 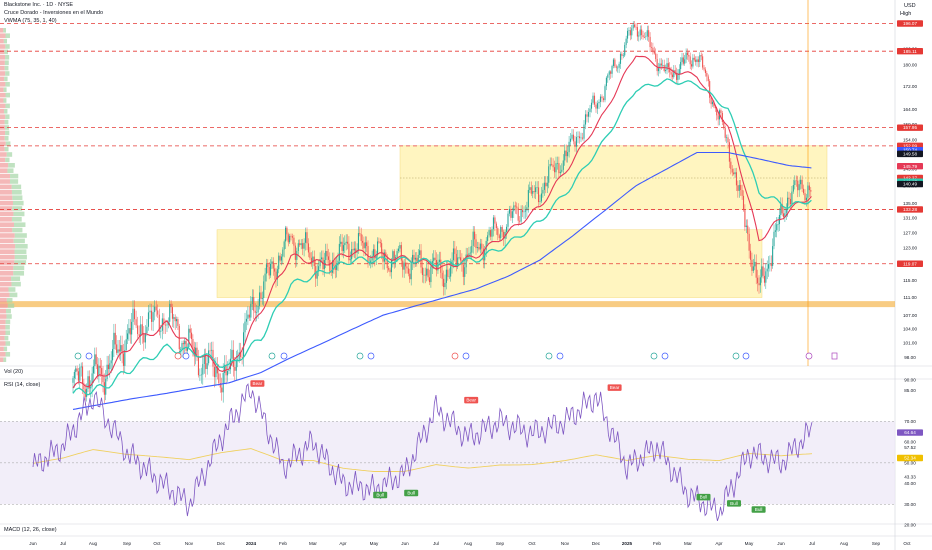 What do you see at coordinates (910, 6) in the screenshot?
I see `currency-label: USD` at bounding box center [910, 6].